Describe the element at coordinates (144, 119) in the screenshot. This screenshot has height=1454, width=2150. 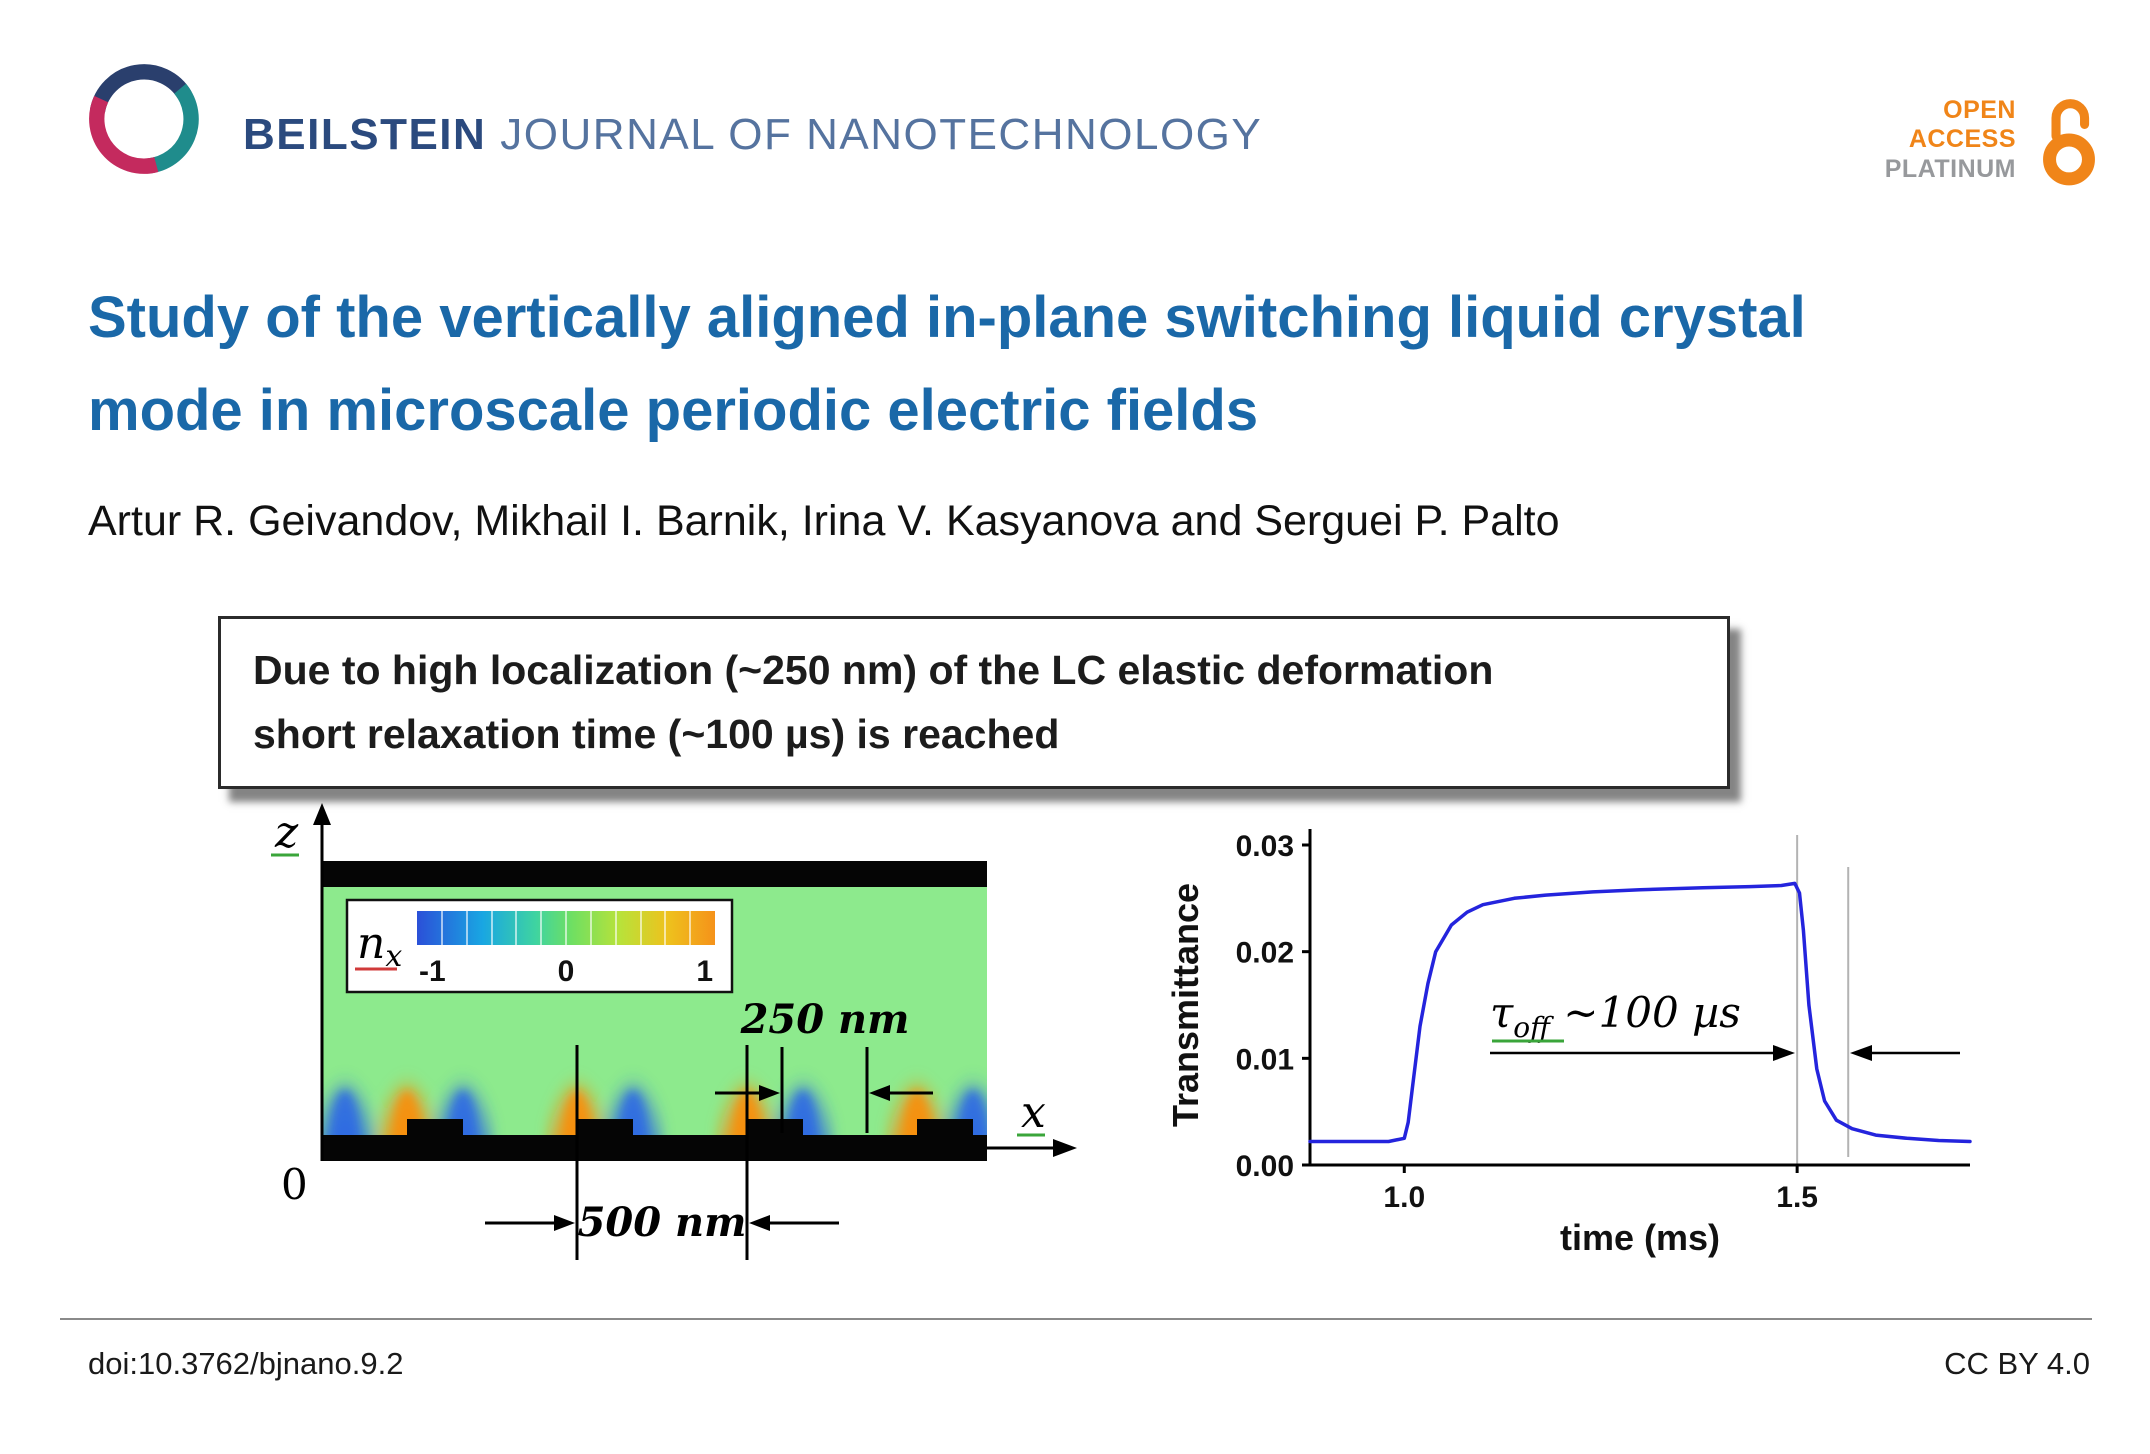
I see `beilstein-logo` at that location.